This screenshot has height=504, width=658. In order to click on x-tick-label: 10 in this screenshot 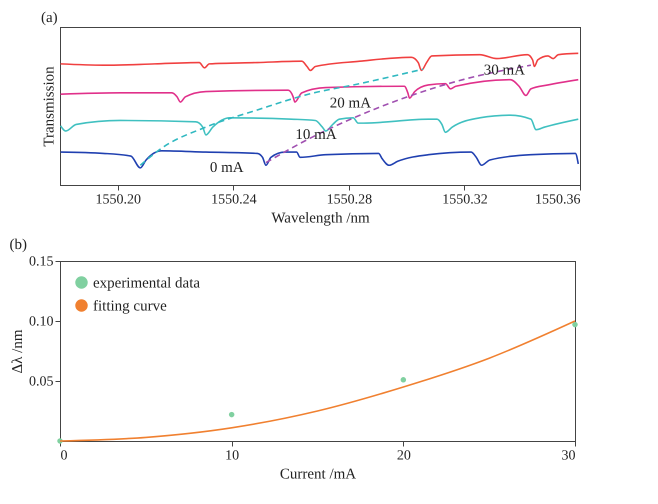, I will do `click(232, 456)`.